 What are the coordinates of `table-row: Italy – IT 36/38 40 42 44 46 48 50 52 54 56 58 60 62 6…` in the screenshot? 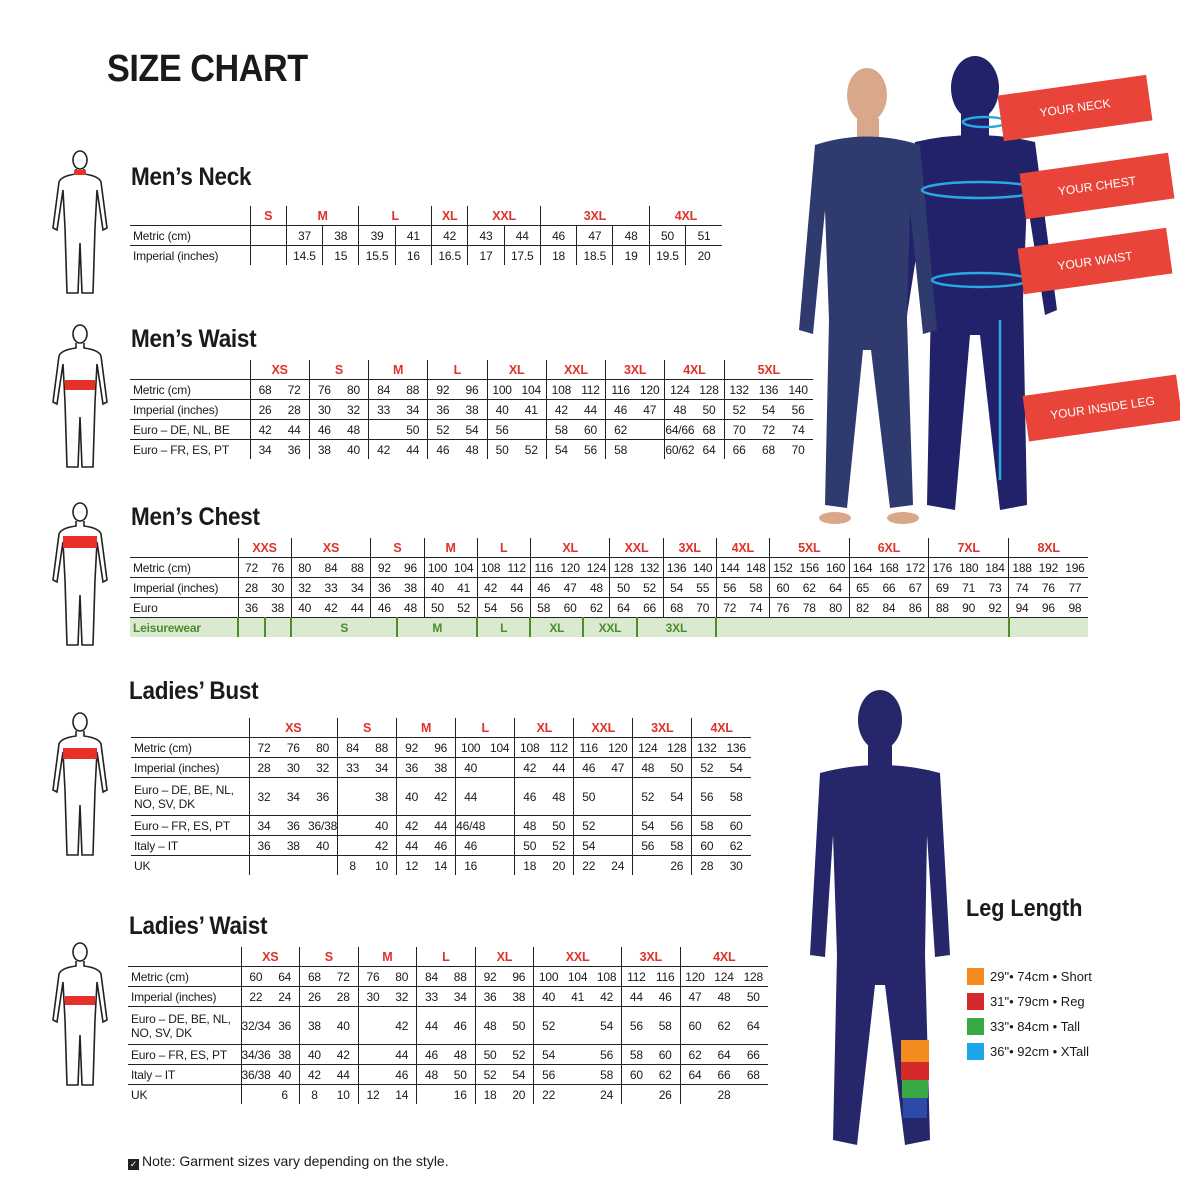 It's located at (448, 1074).